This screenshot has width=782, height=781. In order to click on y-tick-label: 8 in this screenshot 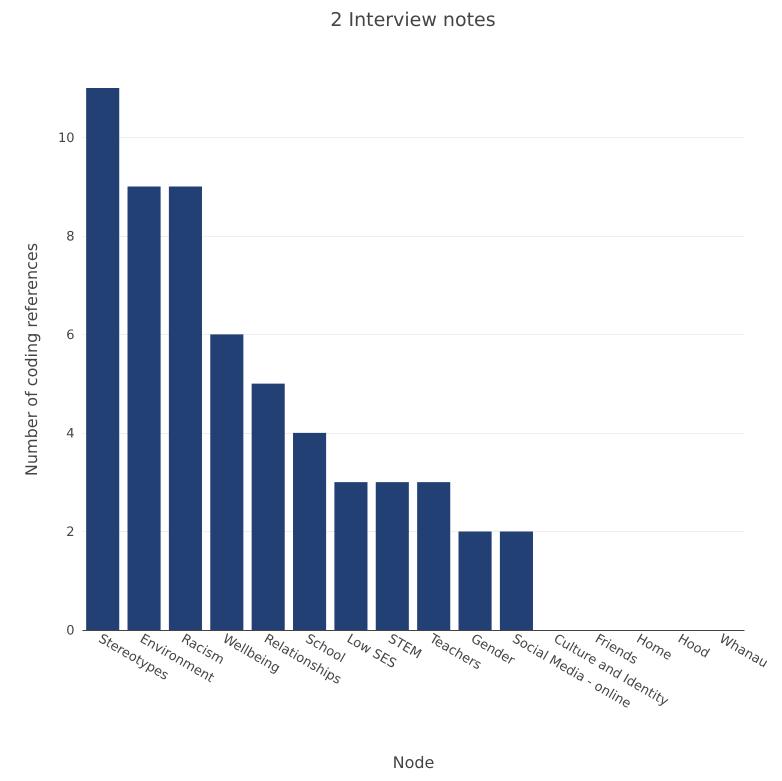, I will do `click(70, 236)`.